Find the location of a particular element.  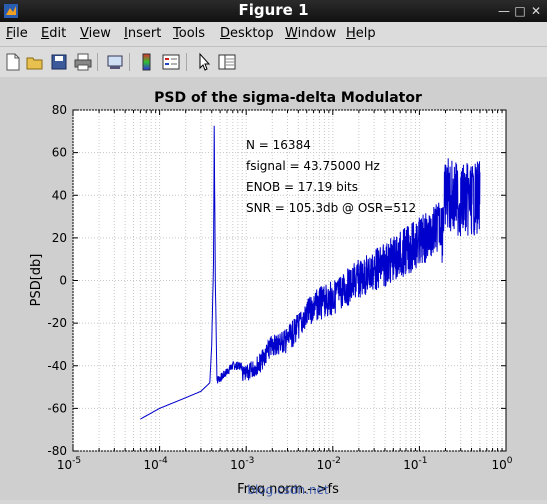

window-title: Figure 1 is located at coordinates (273, 10).